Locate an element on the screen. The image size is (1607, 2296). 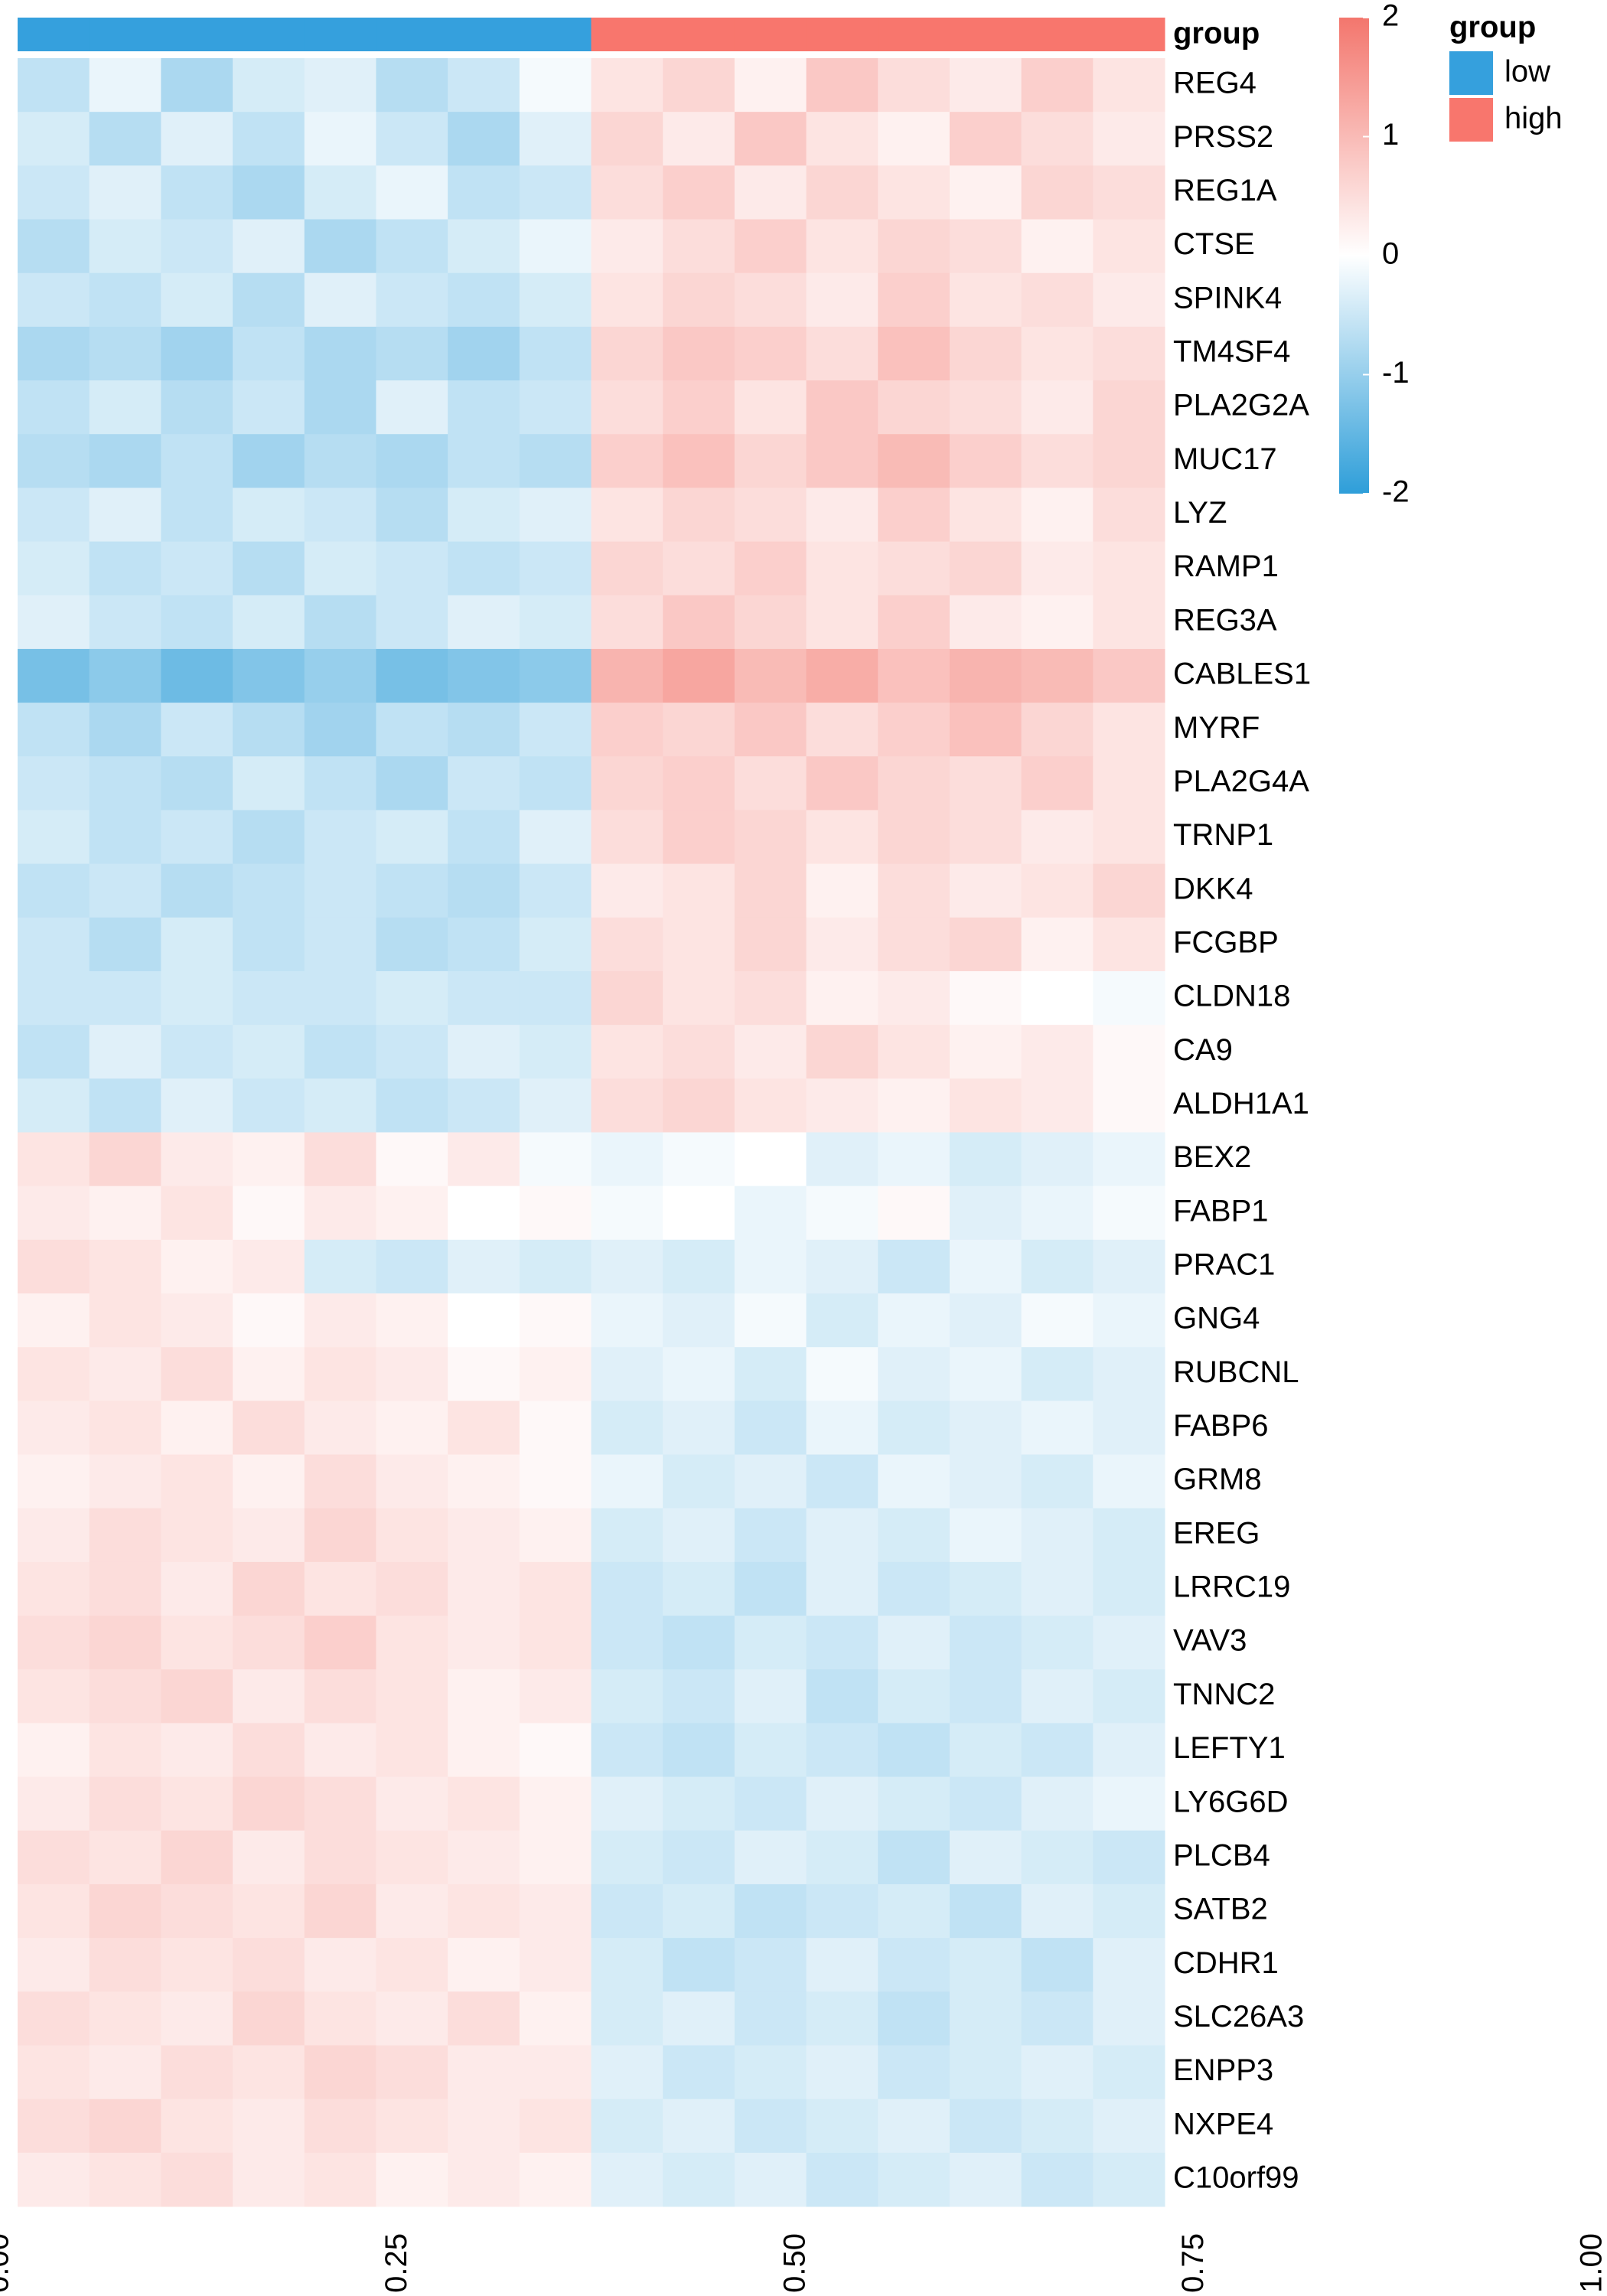
x-tick-label: 0.25 is located at coordinates (397, 2263).